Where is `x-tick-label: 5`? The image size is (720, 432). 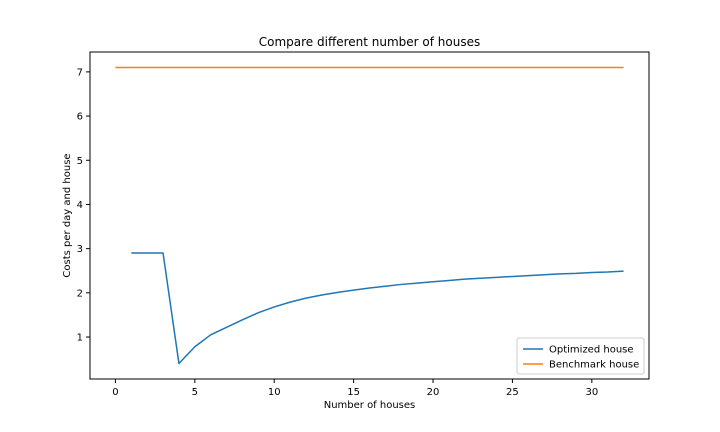
x-tick-label: 5 is located at coordinates (195, 392).